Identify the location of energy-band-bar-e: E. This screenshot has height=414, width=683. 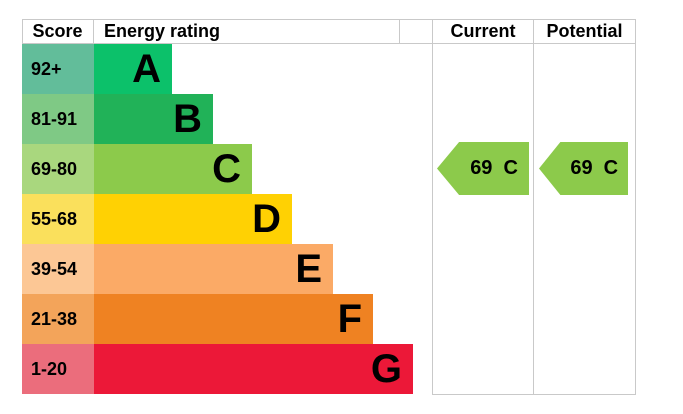
(213, 269).